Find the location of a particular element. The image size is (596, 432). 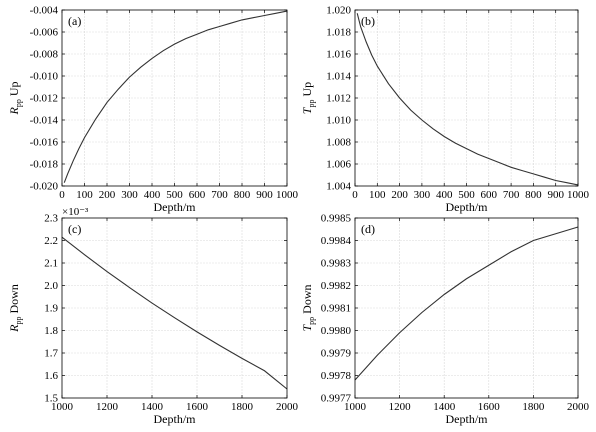

y-tick-label: 1.5 is located at coordinates (51, 399).